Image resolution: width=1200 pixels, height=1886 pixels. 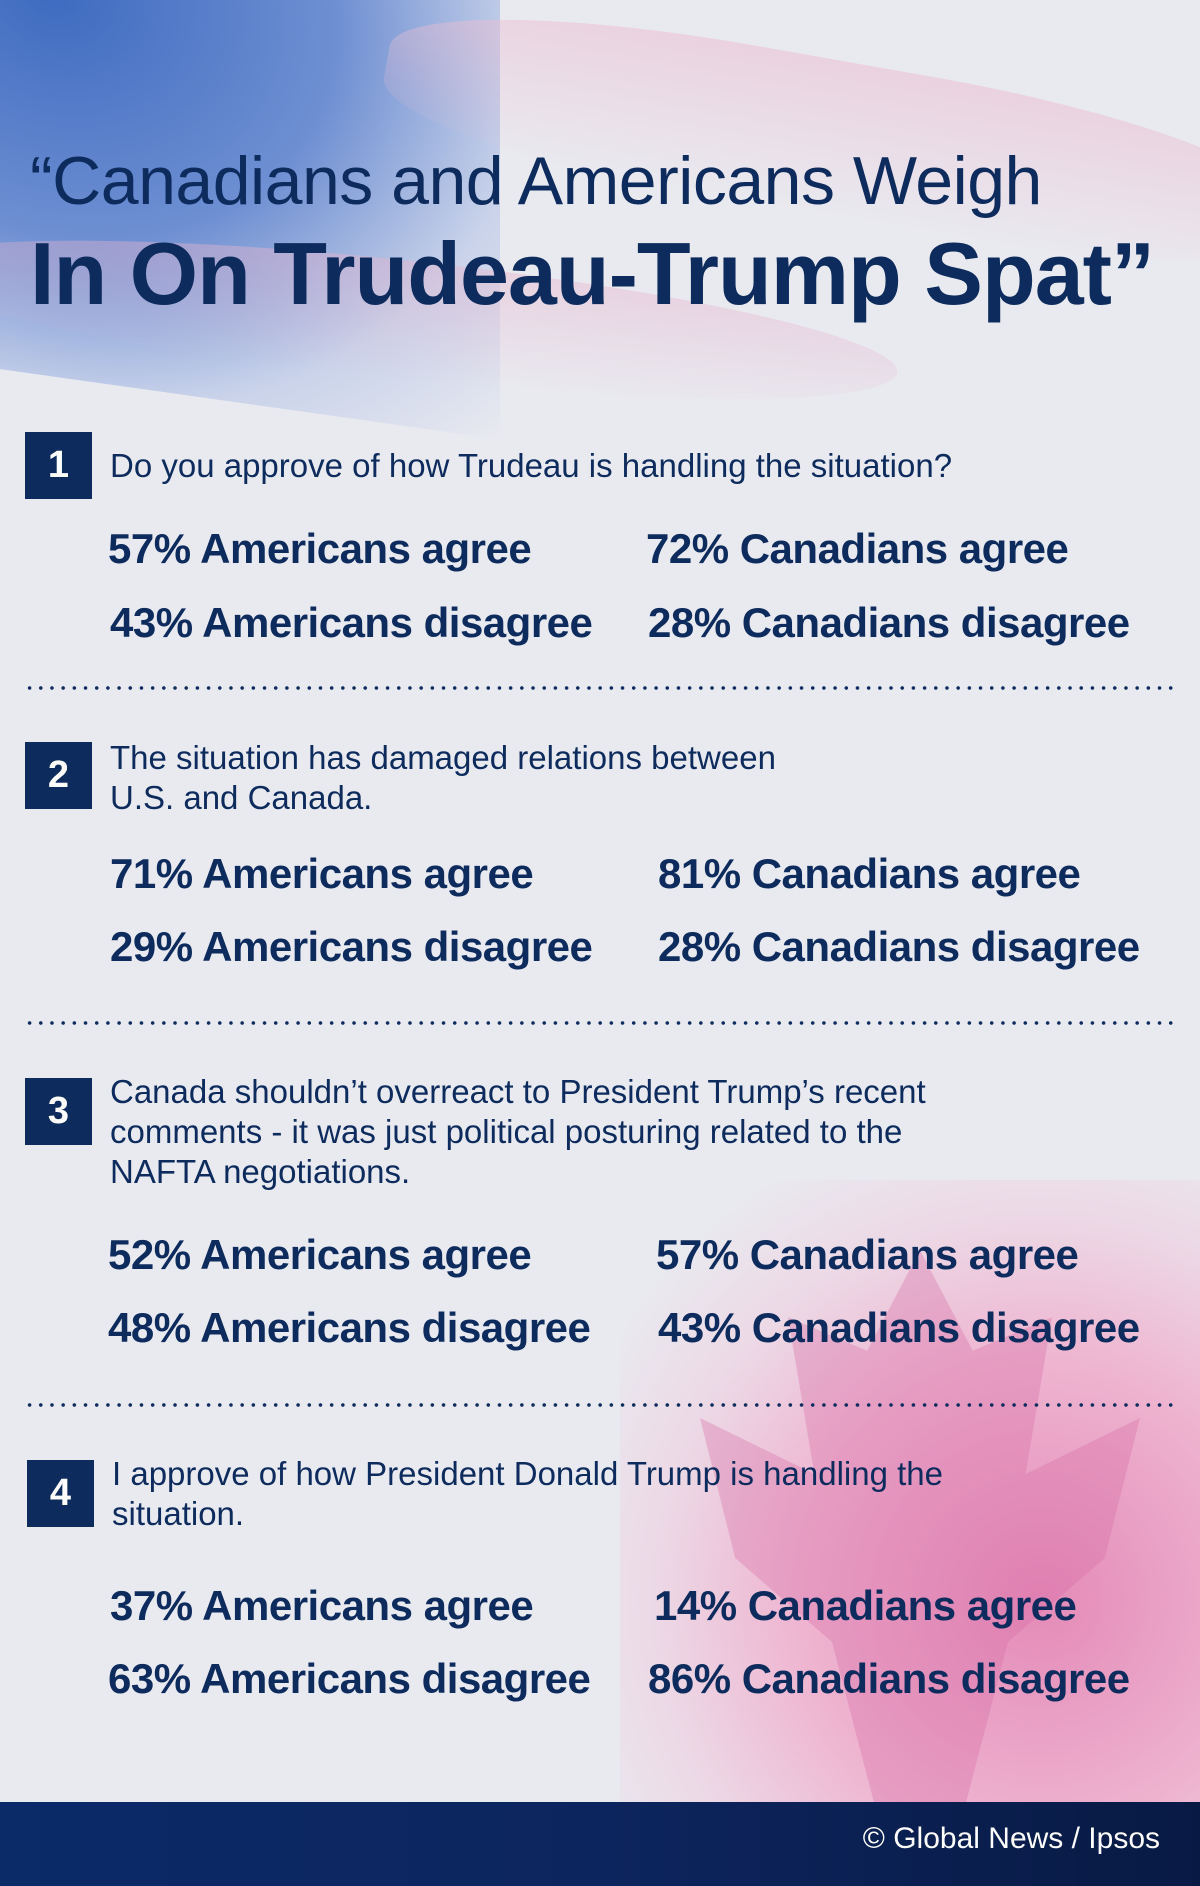 I want to click on americans-disagree: 29% Americans disagree, so click(x=351, y=946).